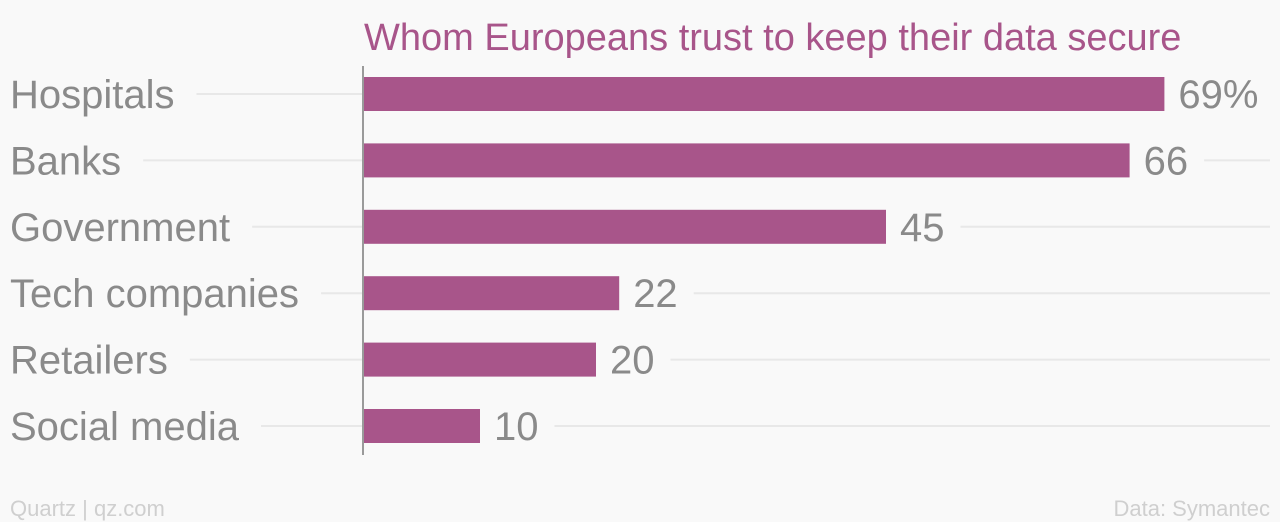 Image resolution: width=1280 pixels, height=522 pixels. What do you see at coordinates (65, 161) in the screenshot?
I see `category-label: Banks` at bounding box center [65, 161].